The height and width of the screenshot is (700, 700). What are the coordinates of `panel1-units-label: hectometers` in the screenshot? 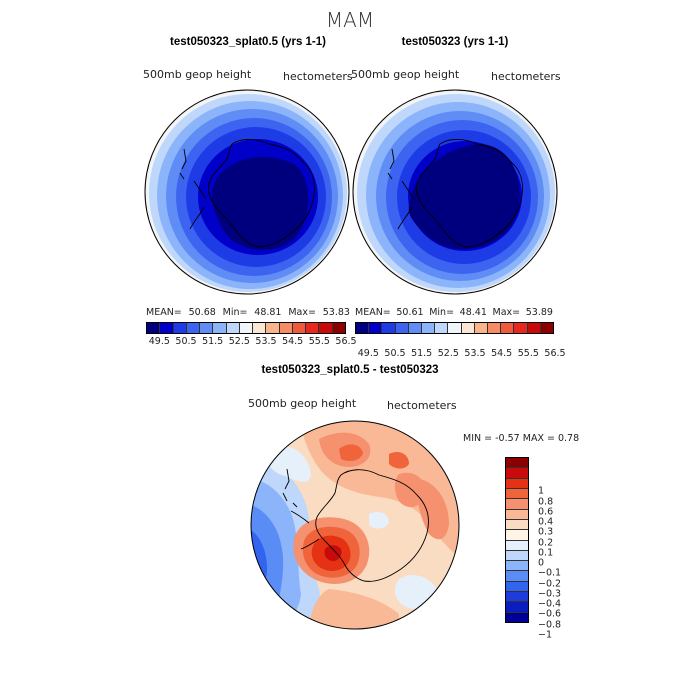 It's located at (318, 76).